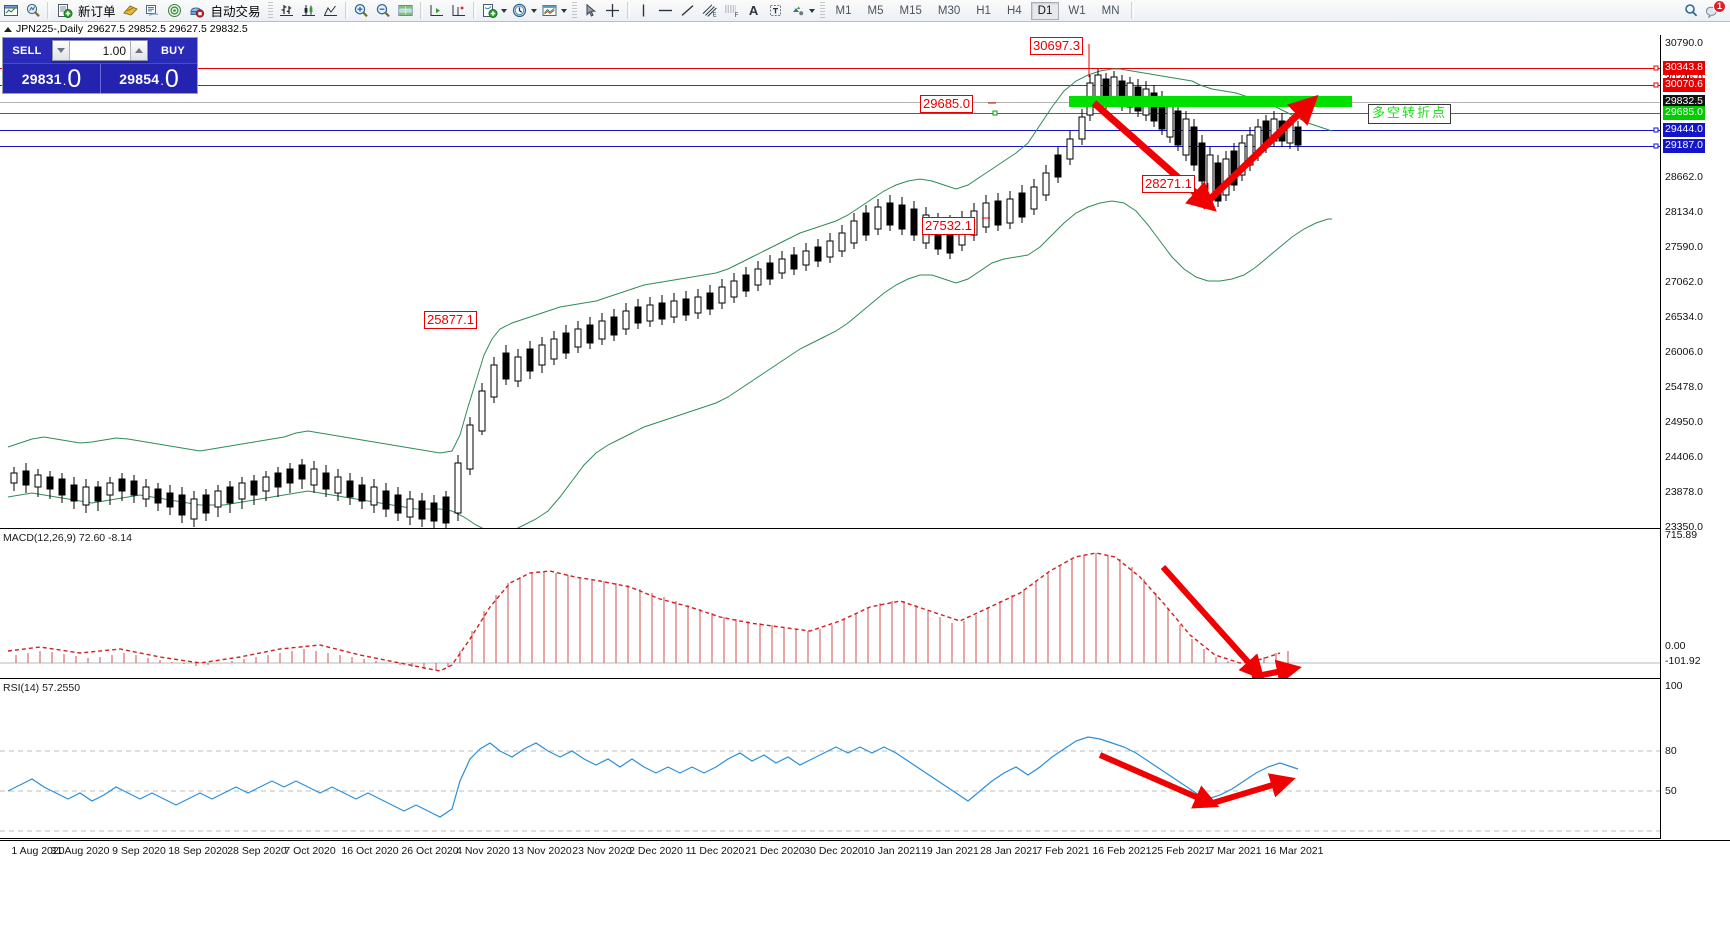 The width and height of the screenshot is (1730, 941). I want to click on autotrading-icon, so click(197, 11).